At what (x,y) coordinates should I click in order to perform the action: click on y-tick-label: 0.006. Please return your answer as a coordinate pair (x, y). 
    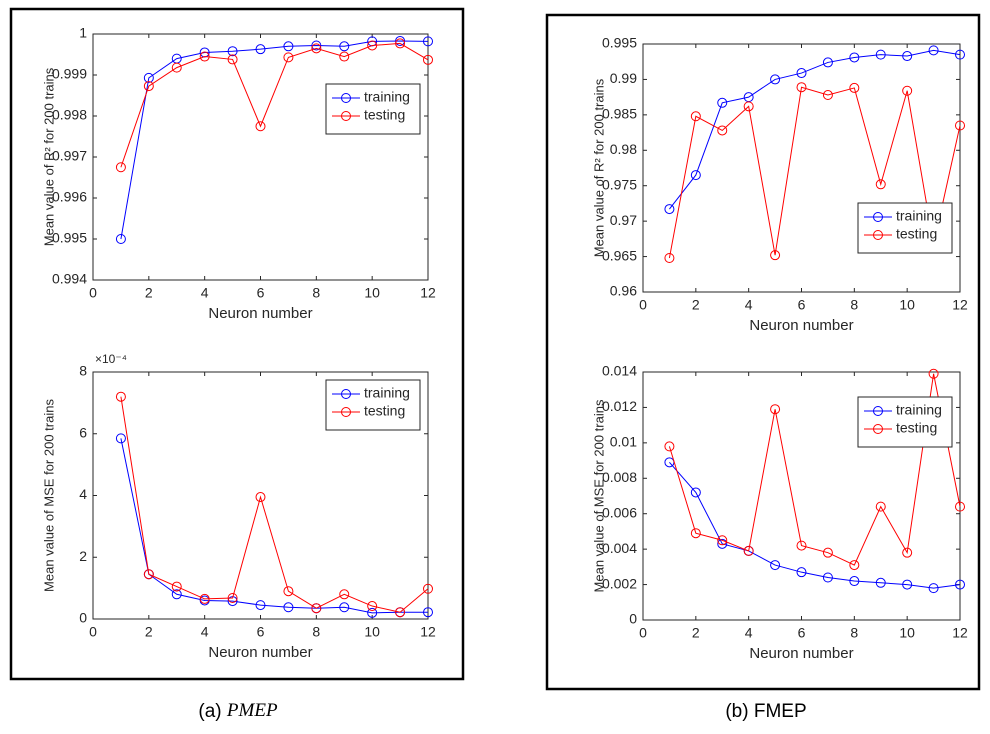
    Looking at the image, I should click on (619, 512).